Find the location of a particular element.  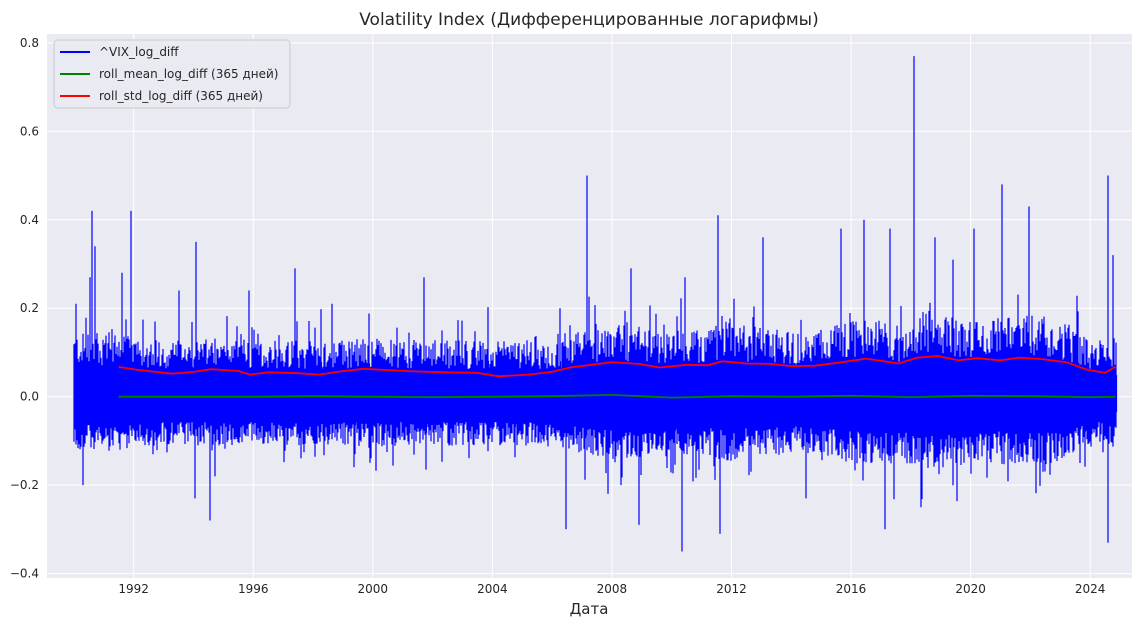

x-tick-label: 1996 is located at coordinates (253, 589).